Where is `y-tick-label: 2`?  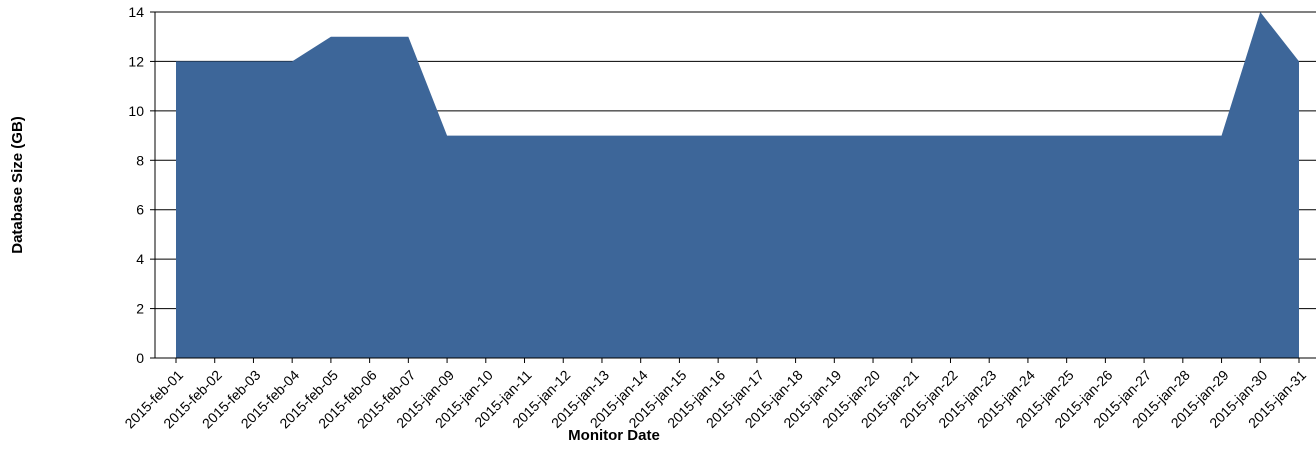
y-tick-label: 2 is located at coordinates (140, 309).